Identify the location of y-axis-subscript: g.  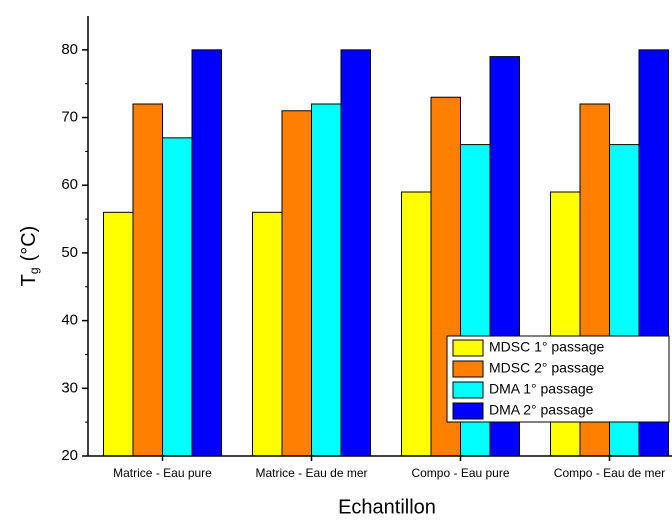
(34, 270).